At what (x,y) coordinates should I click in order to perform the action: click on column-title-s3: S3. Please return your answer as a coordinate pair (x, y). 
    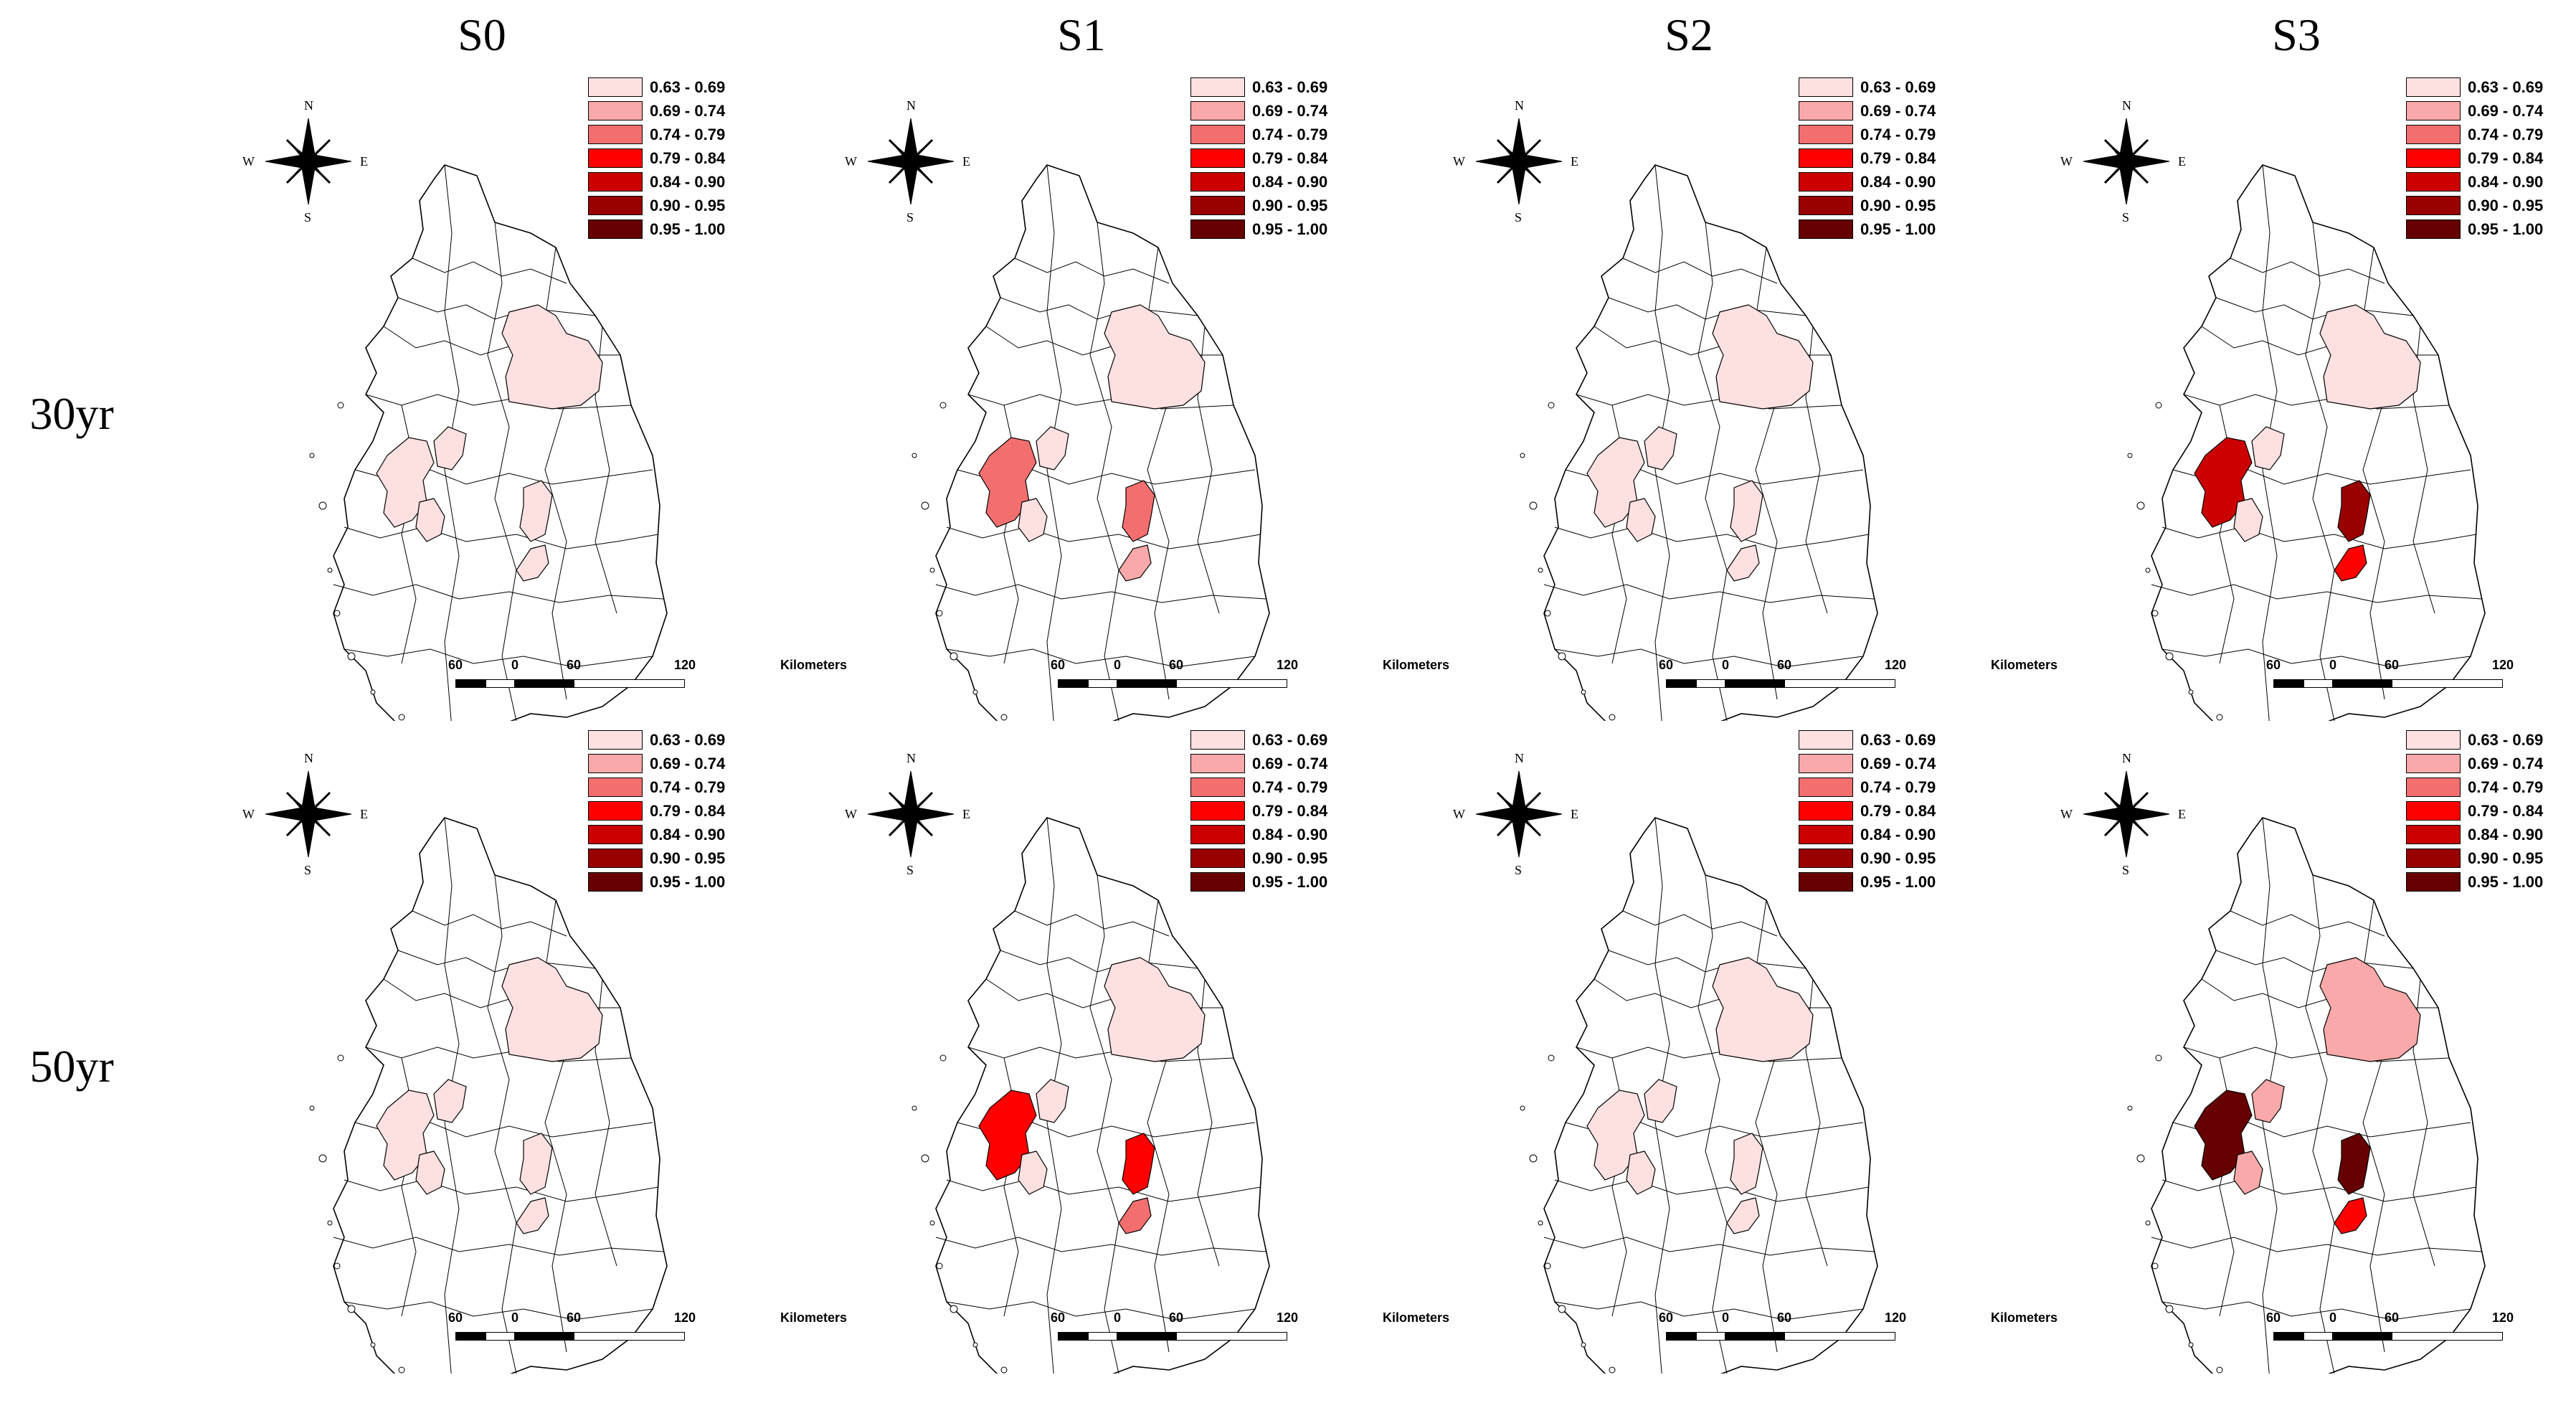
    Looking at the image, I should click on (2296, 35).